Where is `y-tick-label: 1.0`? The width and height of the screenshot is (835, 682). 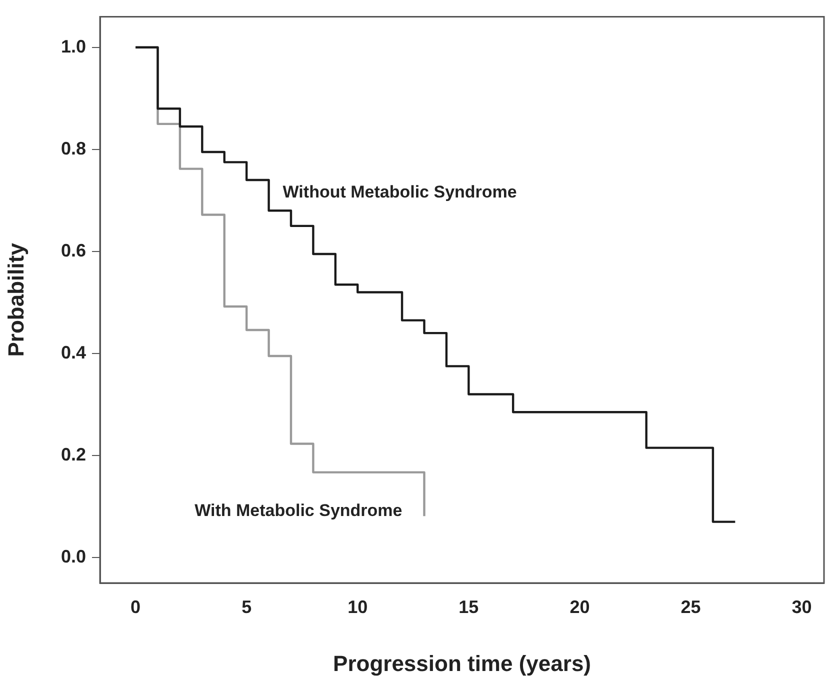
y-tick-label: 1.0 is located at coordinates (73, 46).